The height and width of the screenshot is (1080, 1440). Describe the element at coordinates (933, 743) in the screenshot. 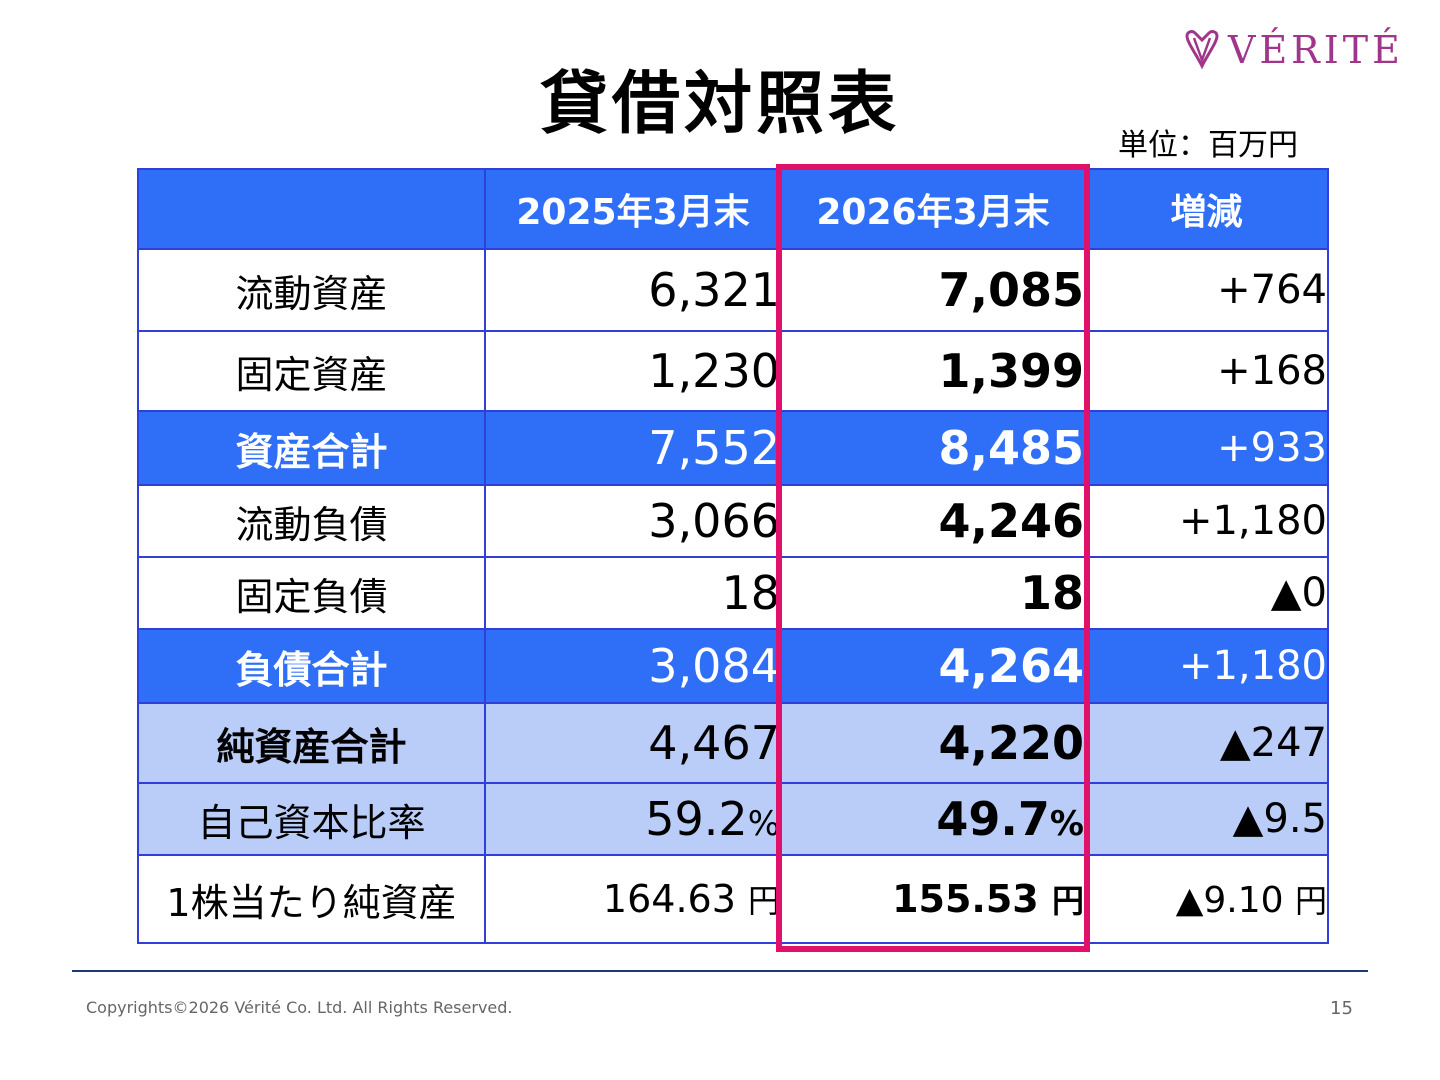

I see `curr-value: 4,220` at that location.